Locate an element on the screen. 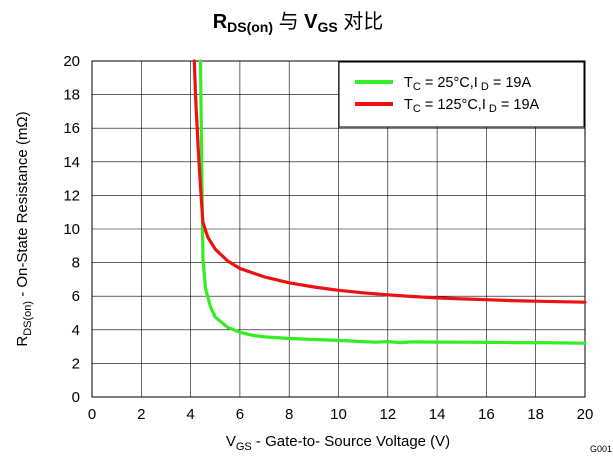  x-tick-label: 16 is located at coordinates (486, 414).